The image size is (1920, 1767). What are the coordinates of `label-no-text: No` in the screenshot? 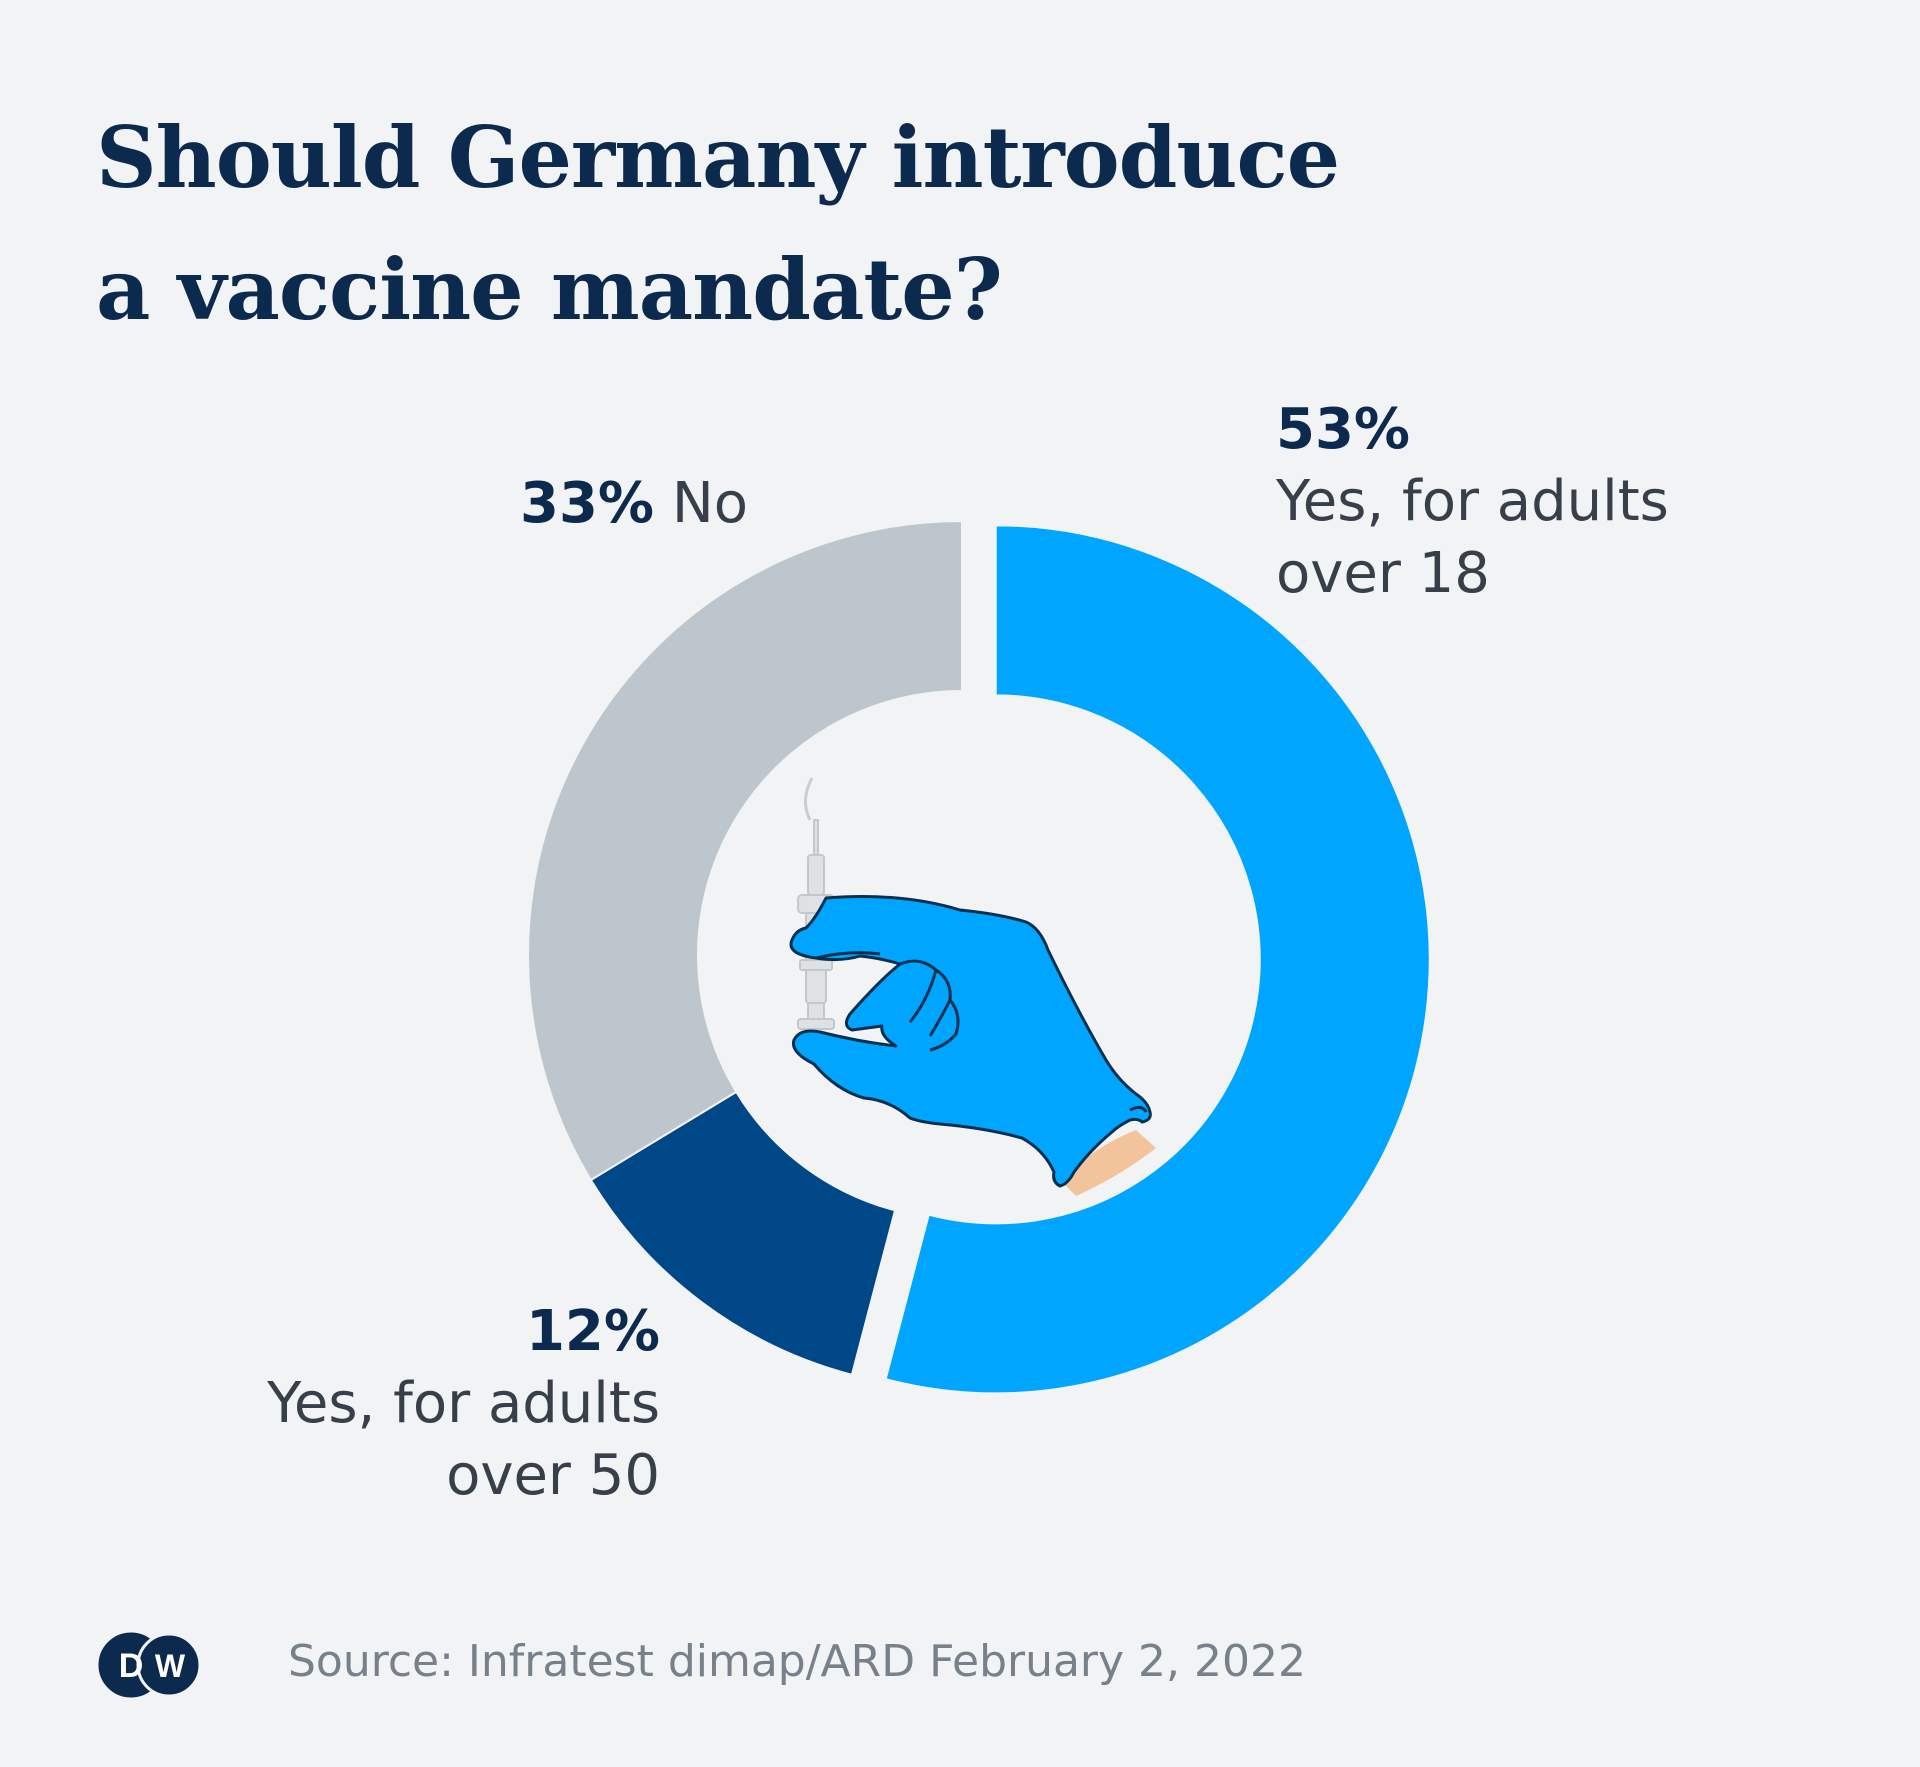 It's located at (710, 503).